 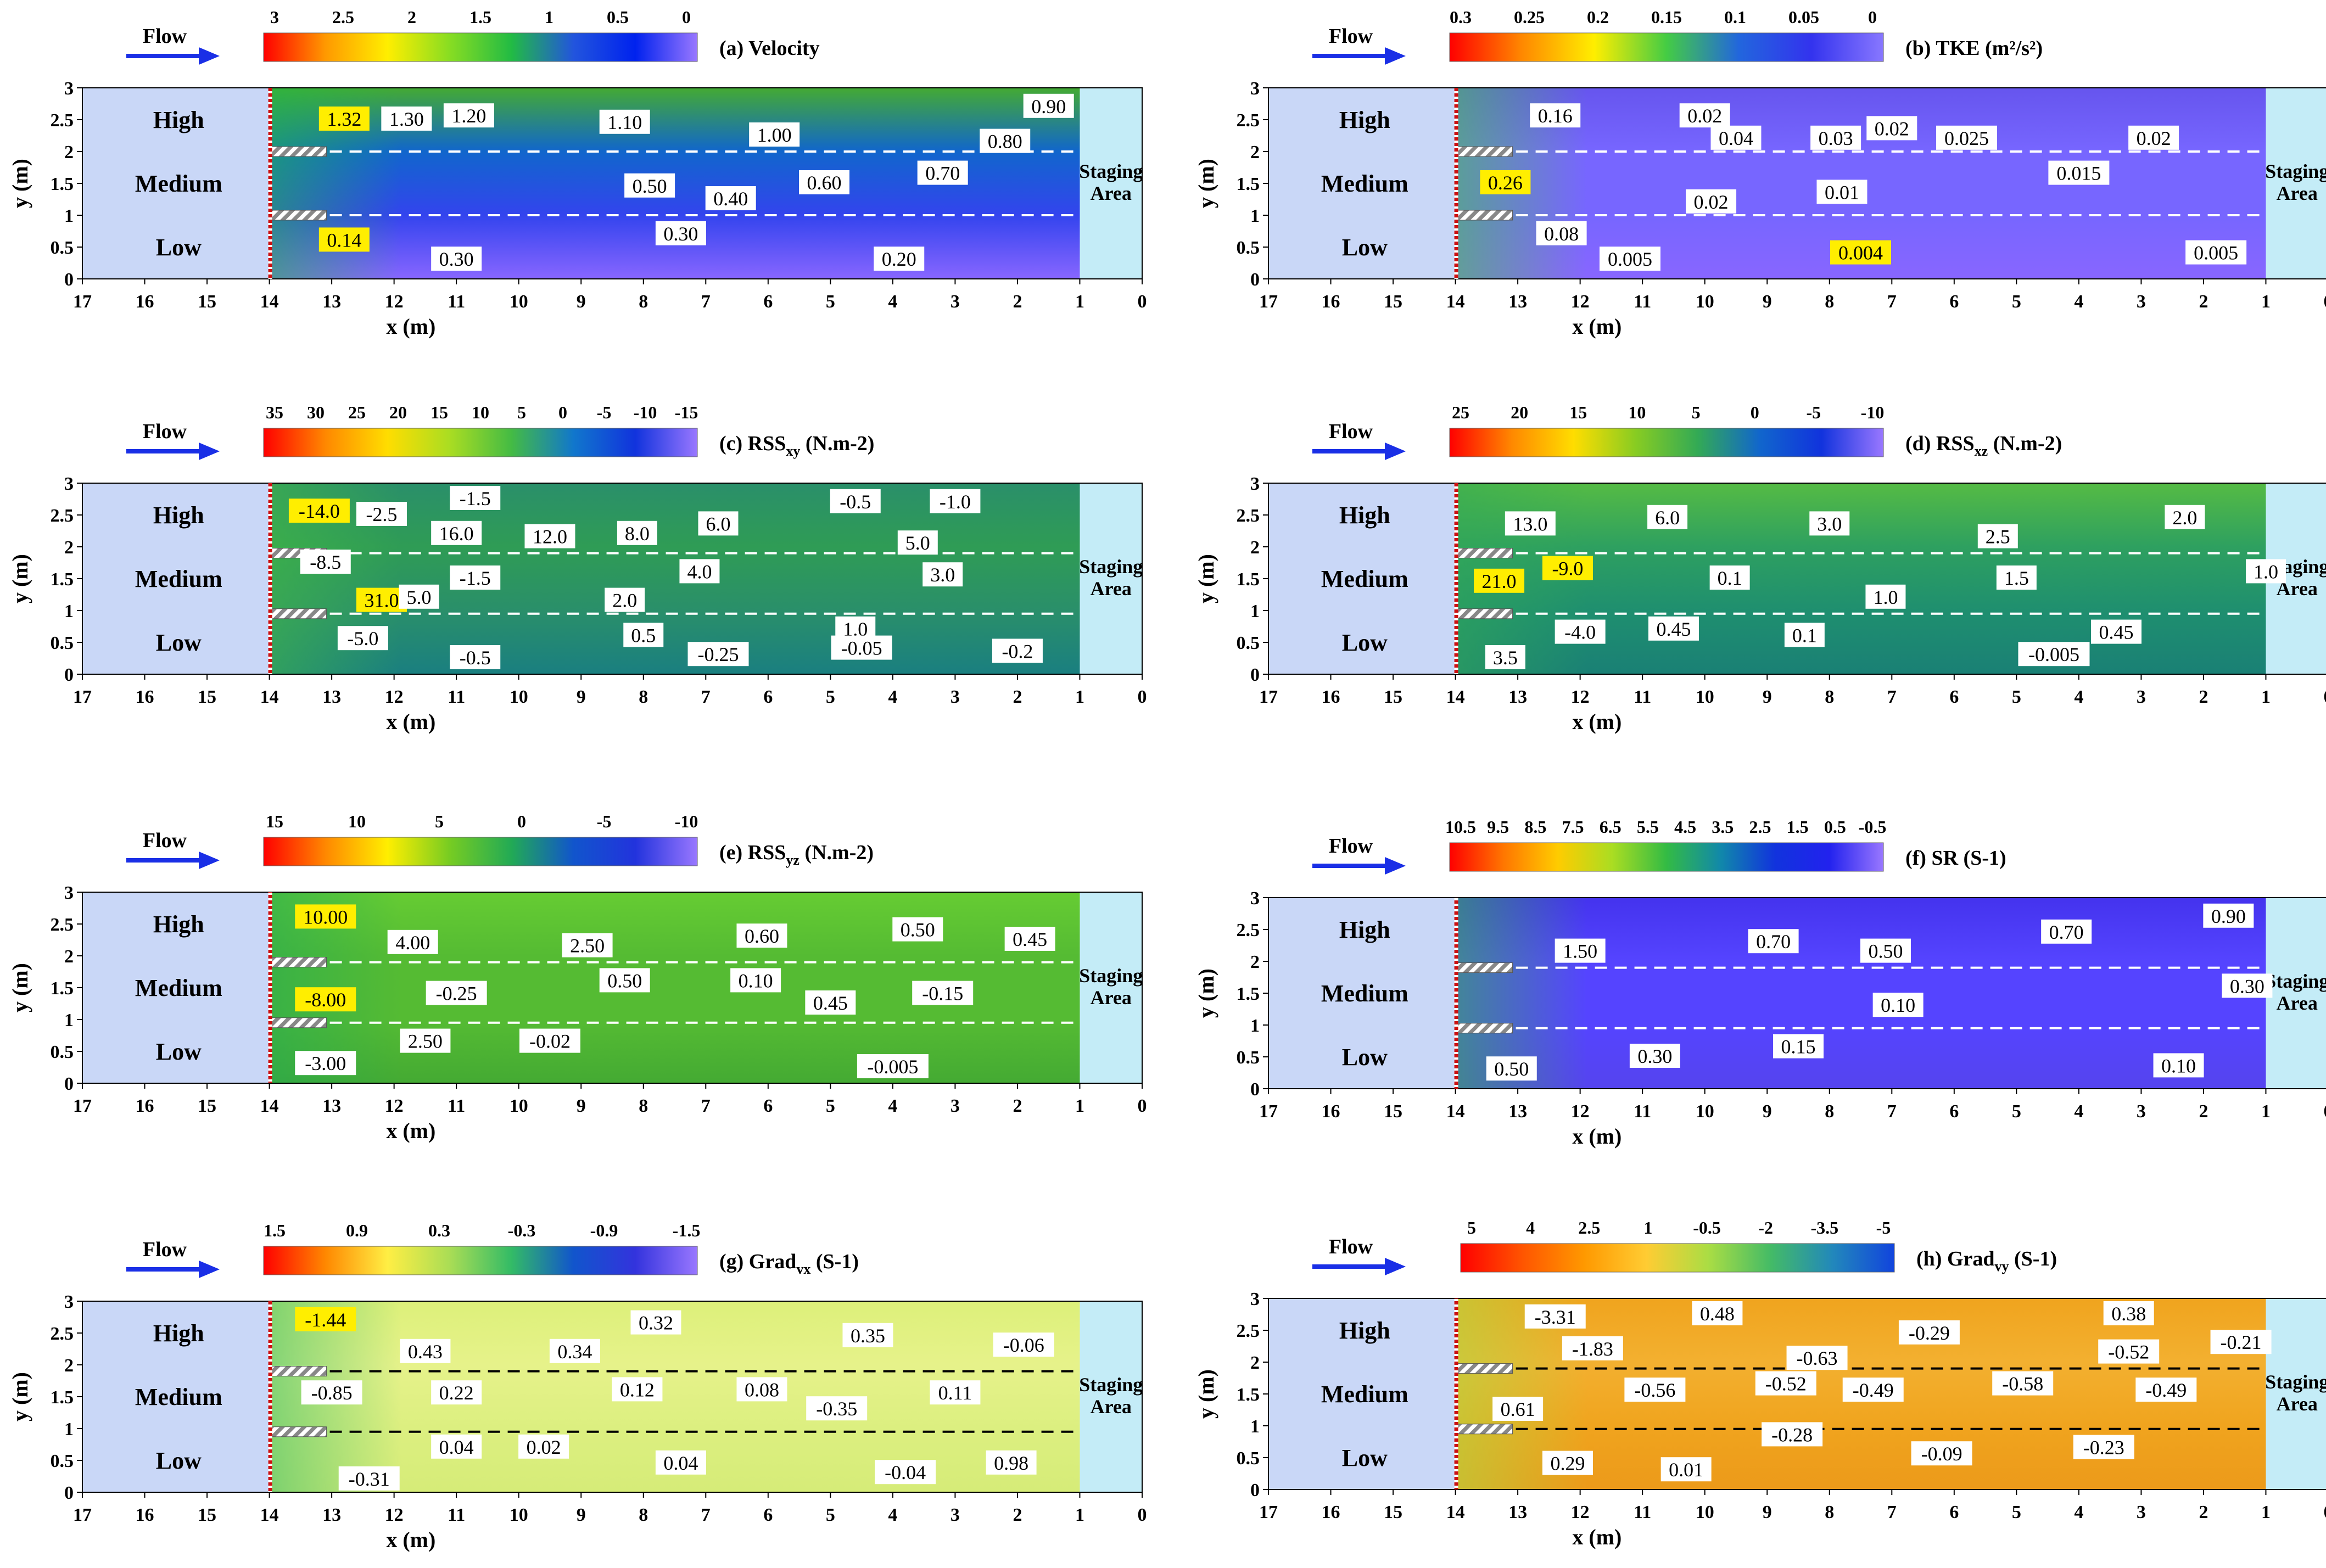 What do you see at coordinates (1024, 1345) in the screenshot?
I see `contour-label: -0.06` at bounding box center [1024, 1345].